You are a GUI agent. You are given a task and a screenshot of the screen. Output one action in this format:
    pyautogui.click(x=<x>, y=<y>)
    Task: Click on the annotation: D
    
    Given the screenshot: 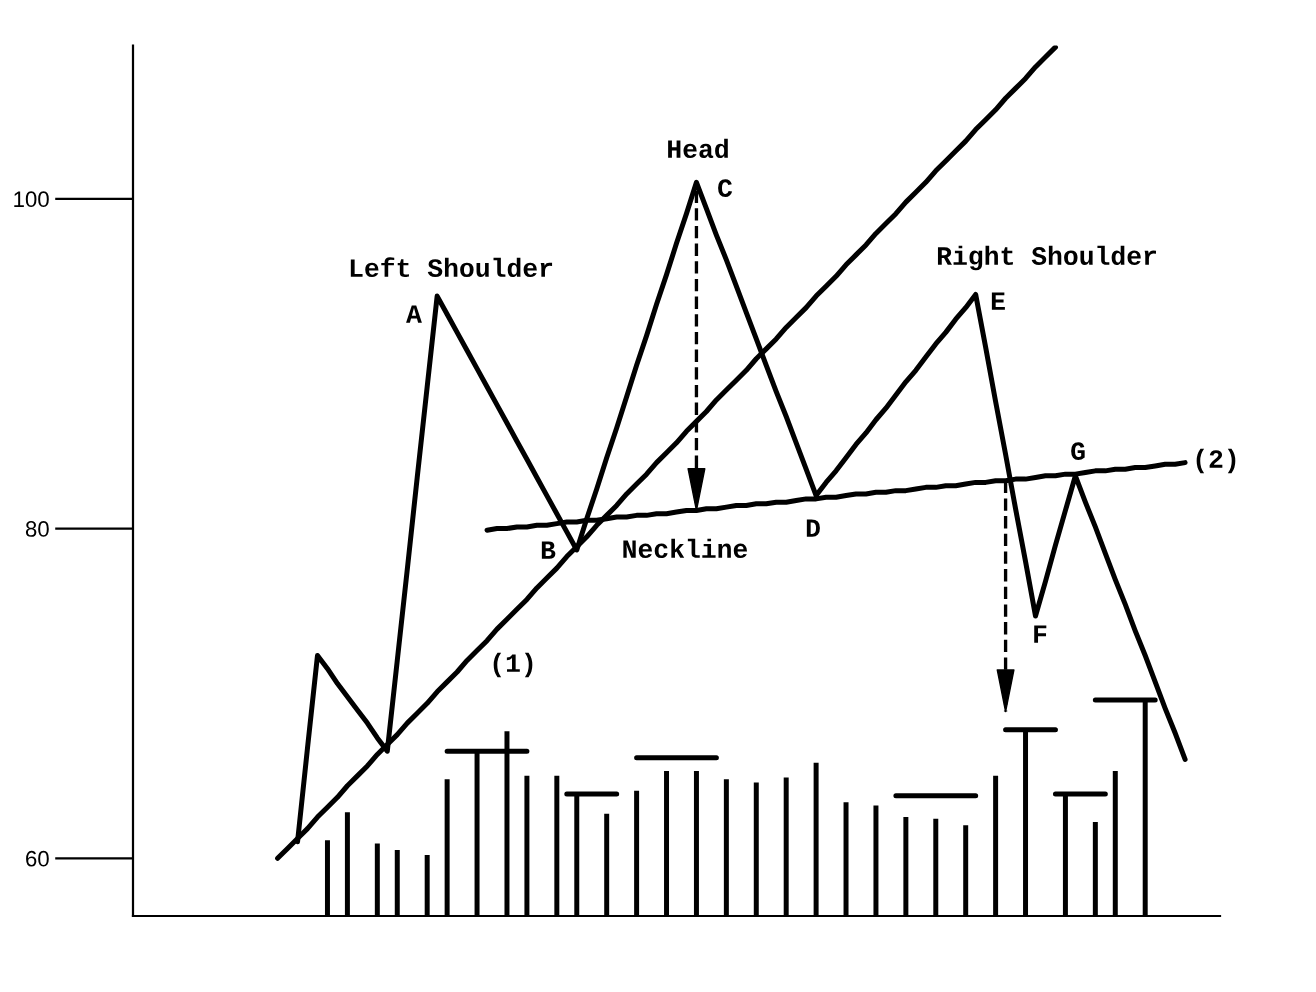 What is the action you would take?
    pyautogui.click(x=813, y=528)
    